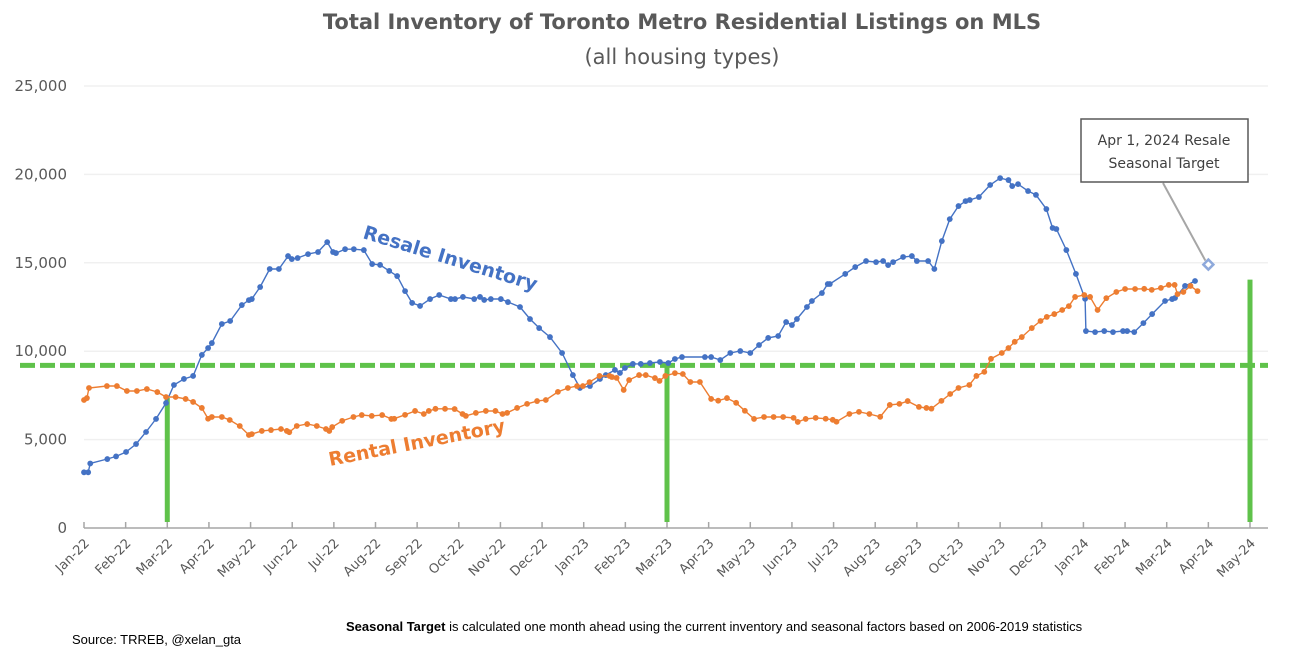  I want to click on annotation-line-1: Apr 1, 2024 Resale, so click(1164, 141).